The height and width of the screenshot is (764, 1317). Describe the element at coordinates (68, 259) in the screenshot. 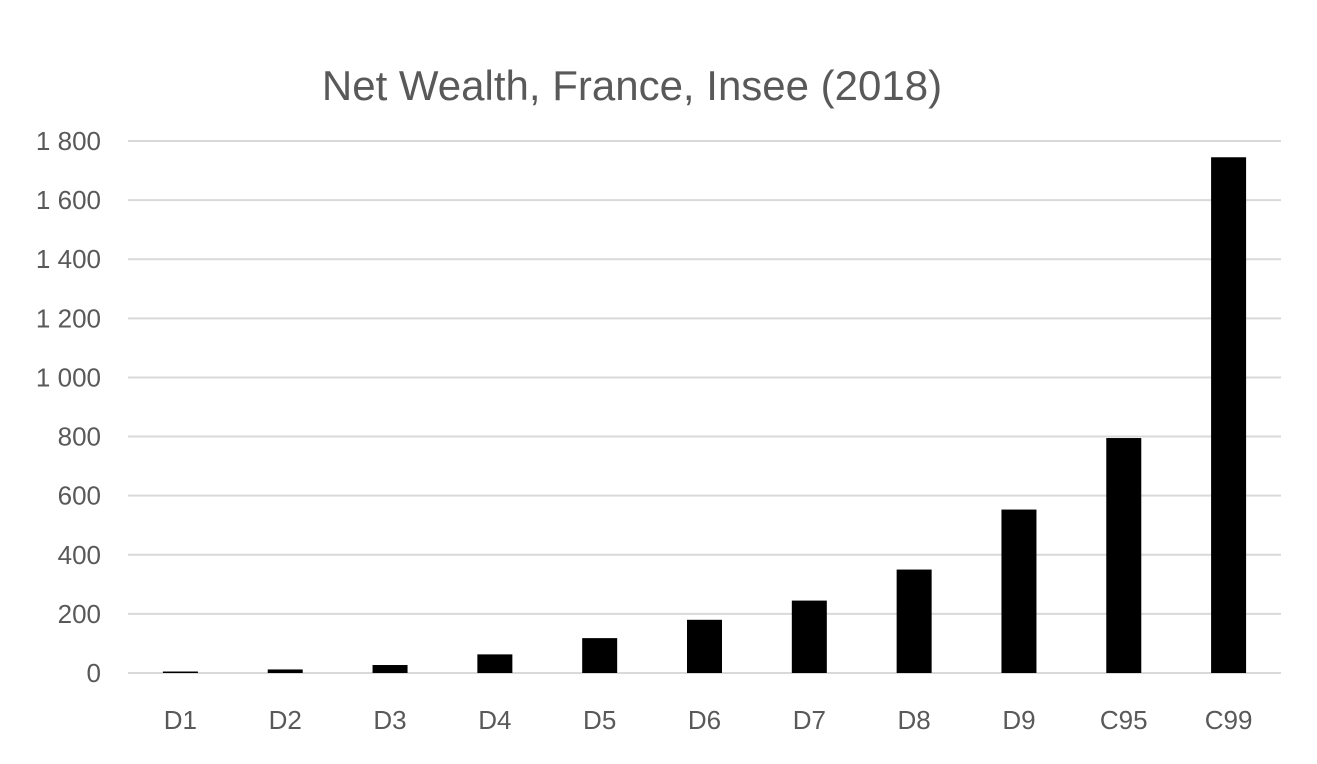

I see `y-tick-label: 1 400` at that location.